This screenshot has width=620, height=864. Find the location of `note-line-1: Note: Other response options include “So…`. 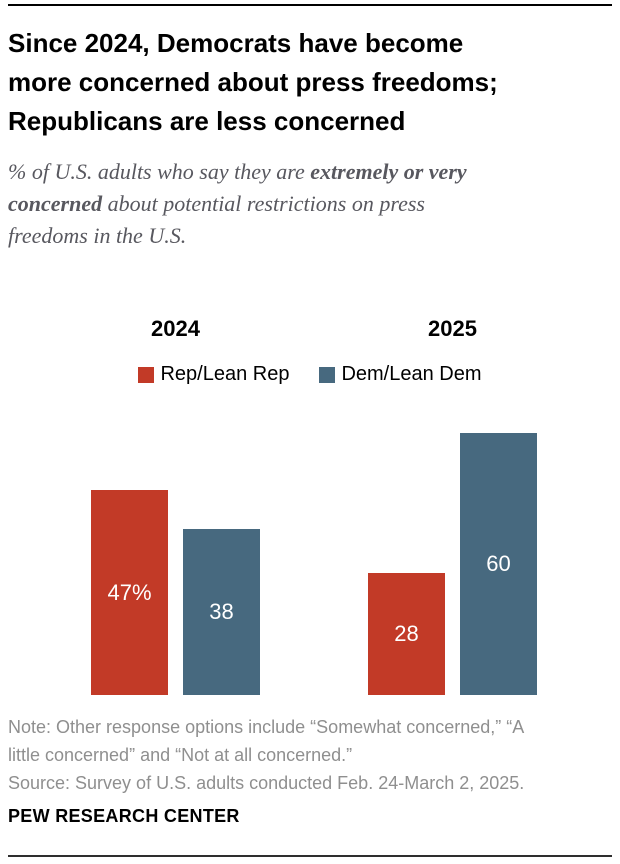

note-line-1: Note: Other response options include “So… is located at coordinates (266, 727).